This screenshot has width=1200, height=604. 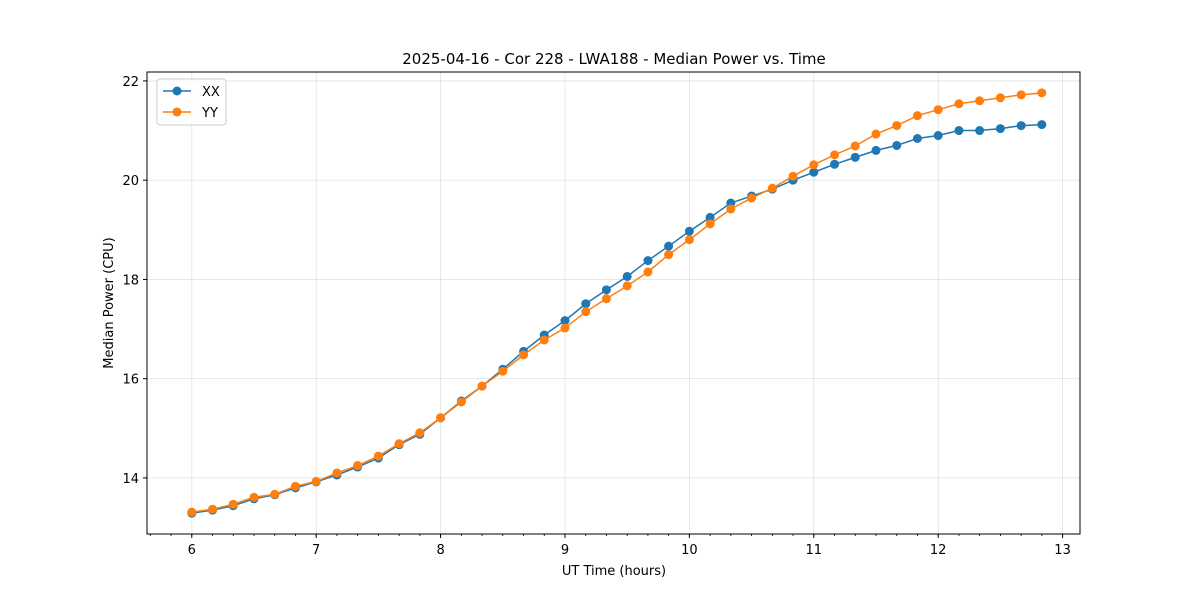 I want to click on y-tick-label: 20, so click(x=130, y=181).